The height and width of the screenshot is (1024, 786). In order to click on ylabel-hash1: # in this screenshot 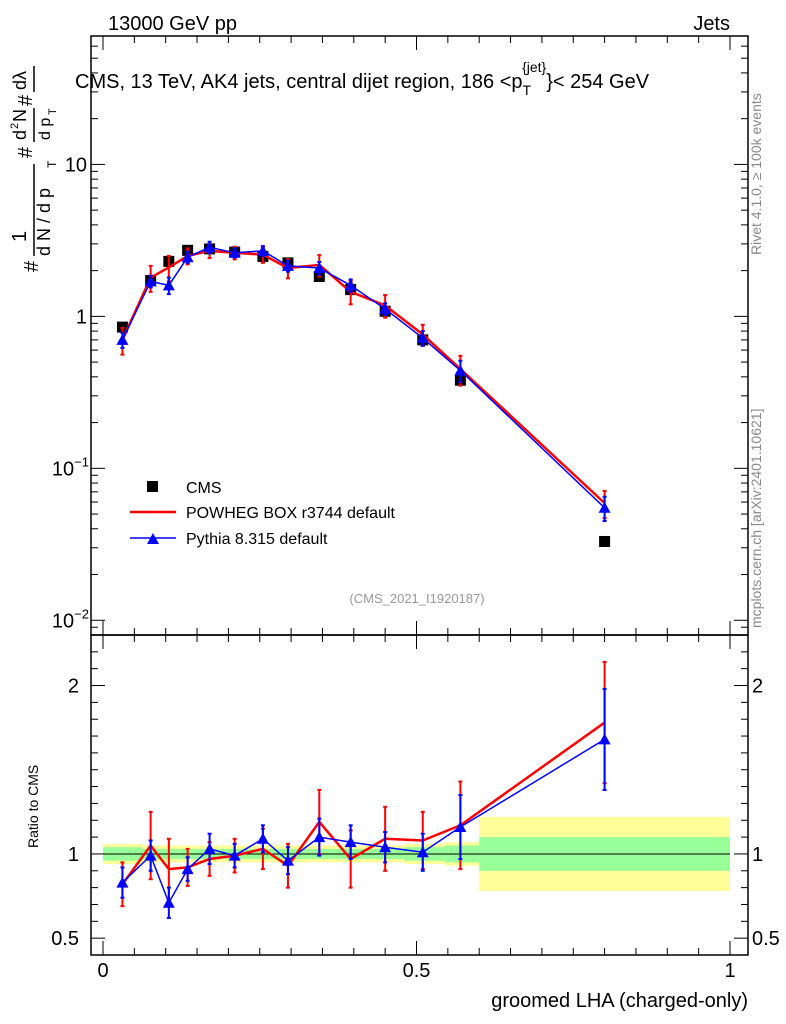, I will do `click(32, 266)`.